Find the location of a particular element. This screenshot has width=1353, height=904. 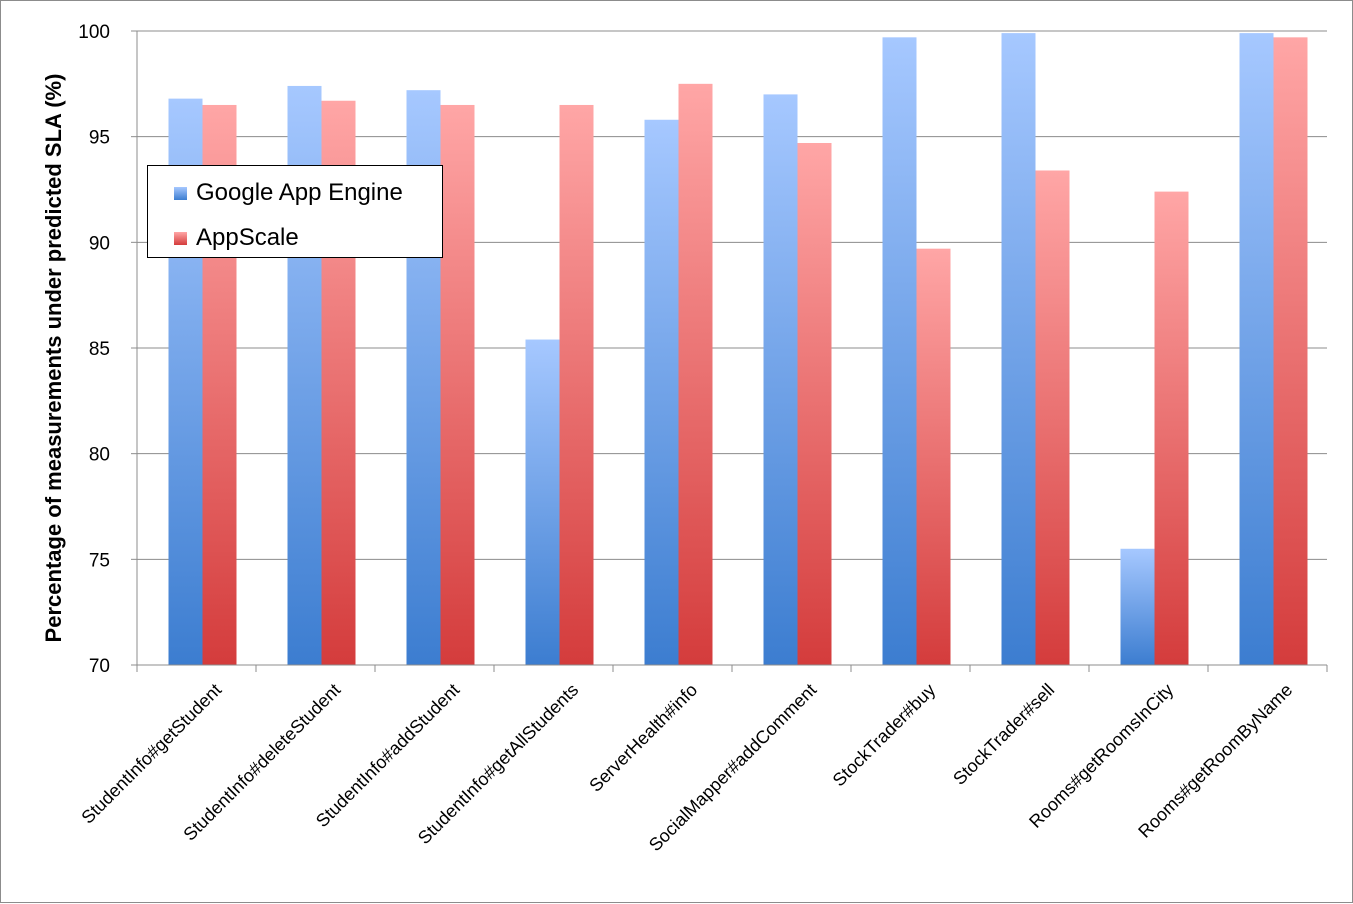

y-tick-label-90: 90 is located at coordinates (99, 243).